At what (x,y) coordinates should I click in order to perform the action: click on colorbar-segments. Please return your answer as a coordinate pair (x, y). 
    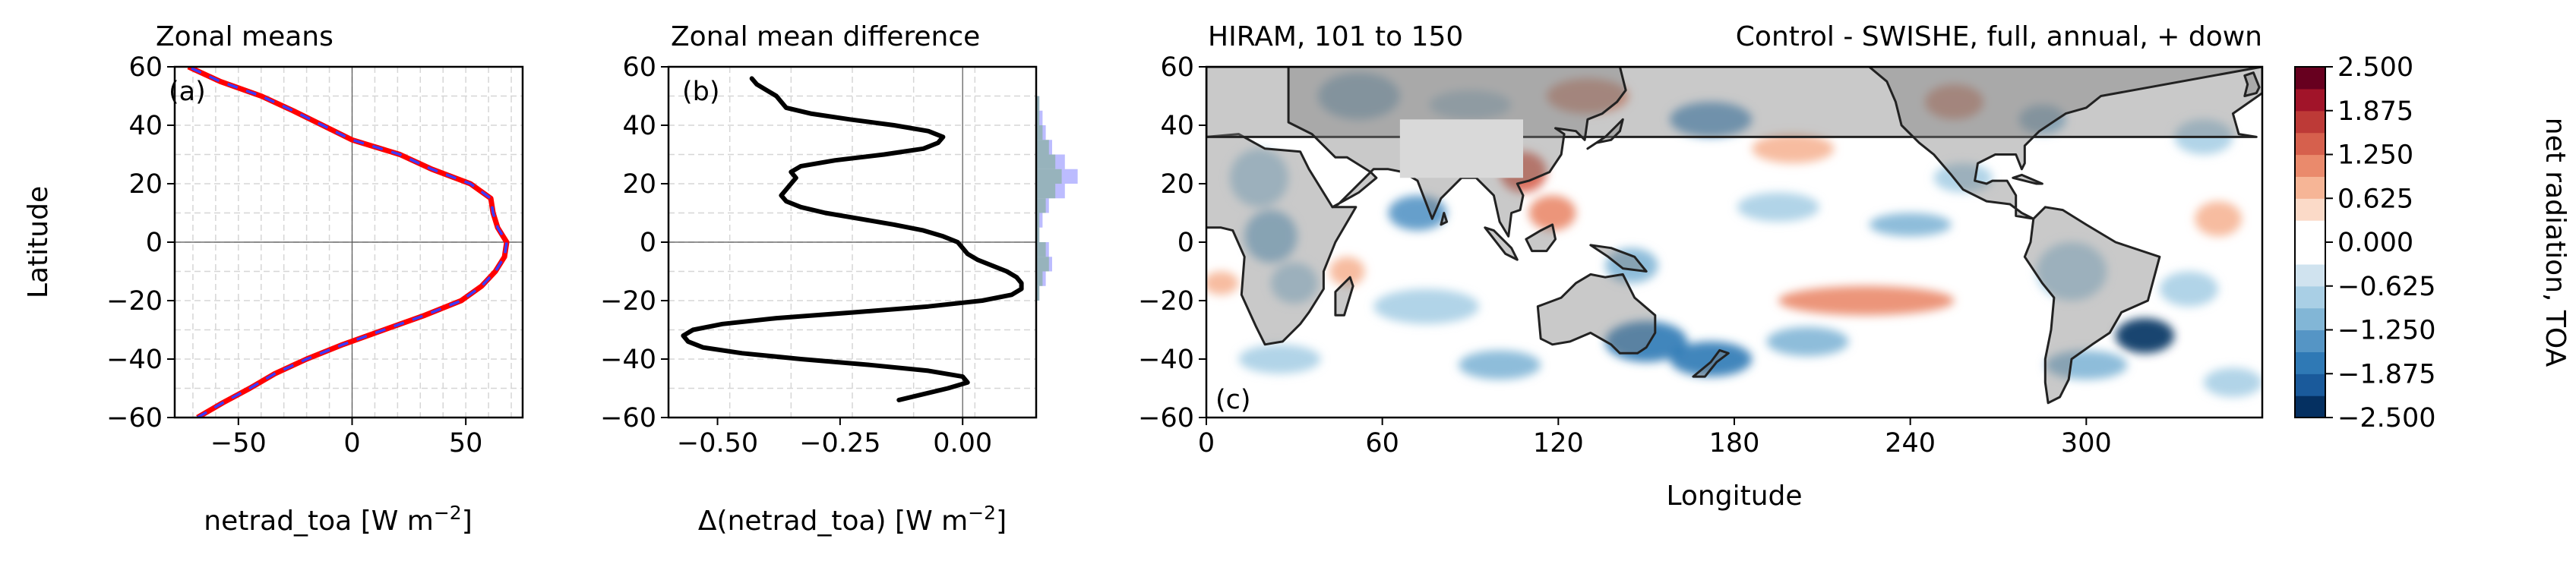
    Looking at the image, I should click on (2310, 242).